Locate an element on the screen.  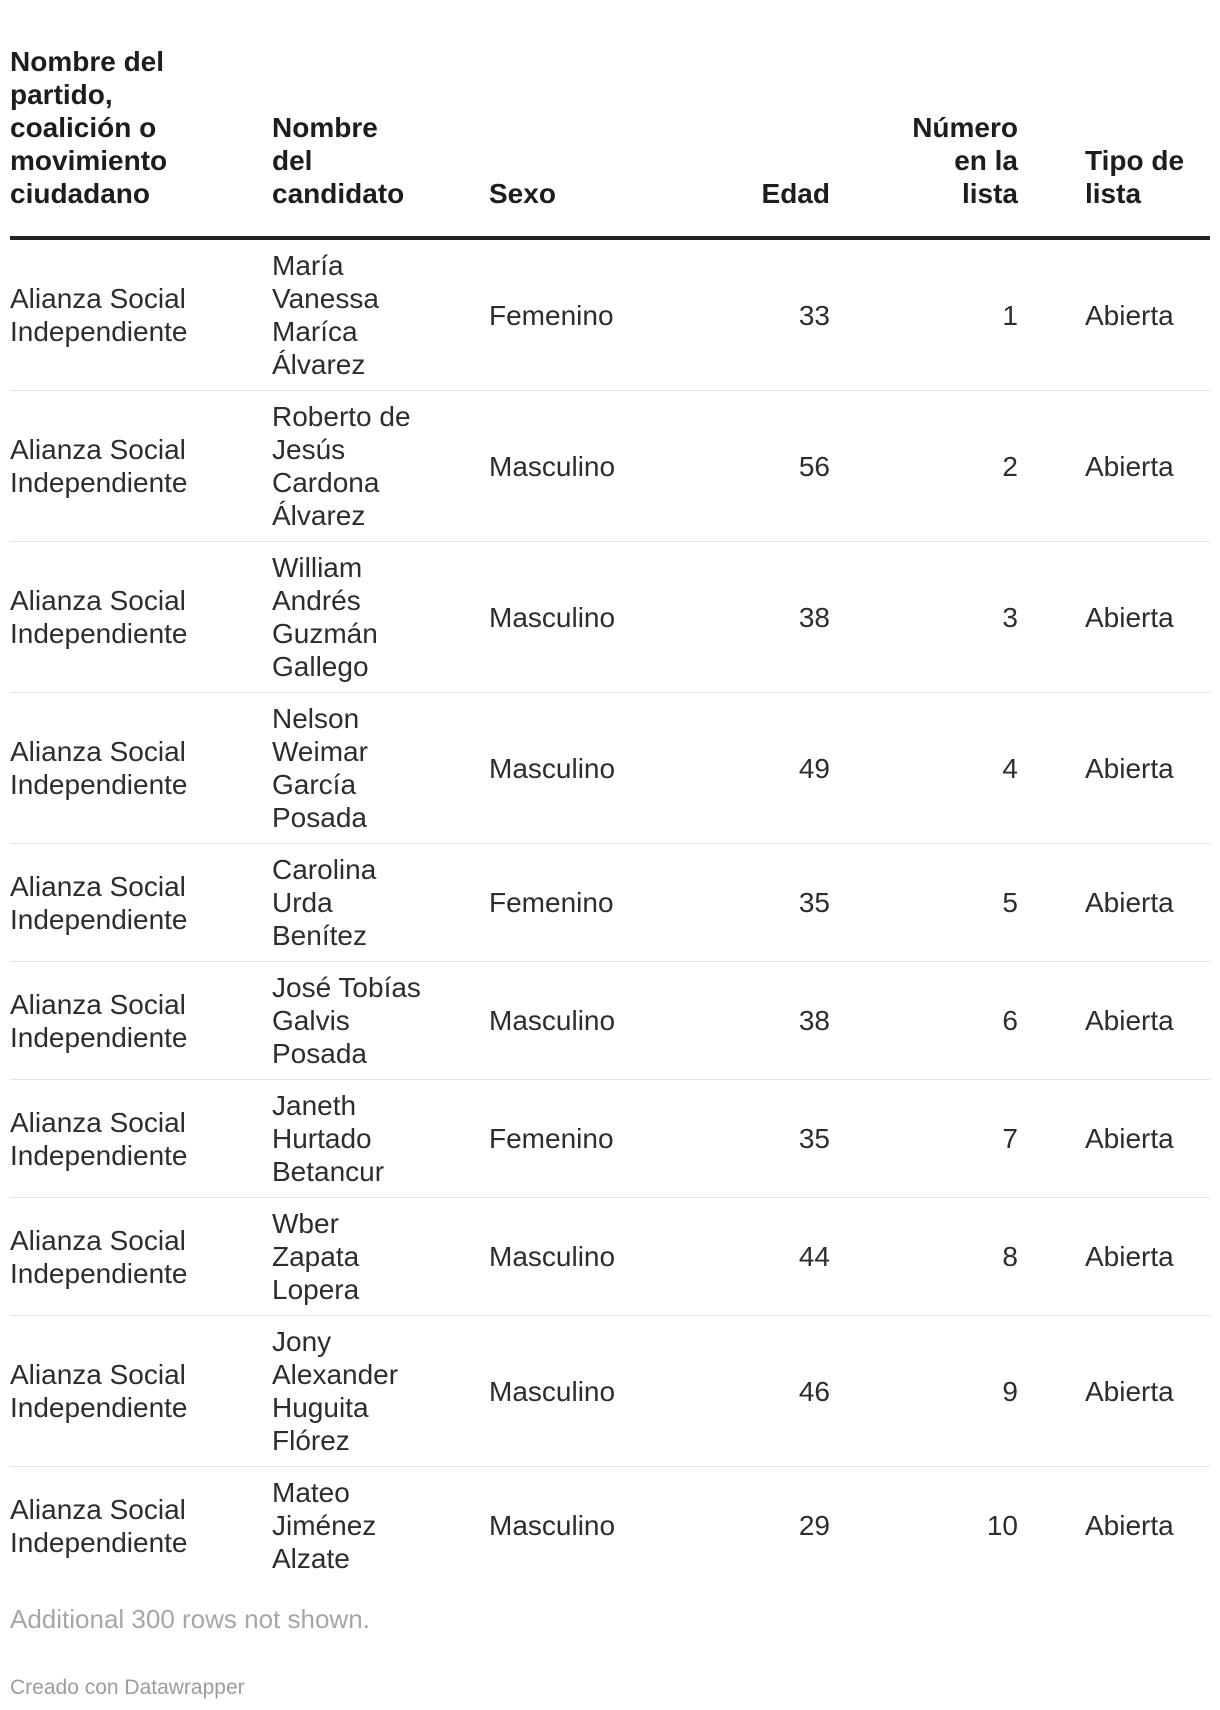
cell-numero: 5 is located at coordinates (924, 902).